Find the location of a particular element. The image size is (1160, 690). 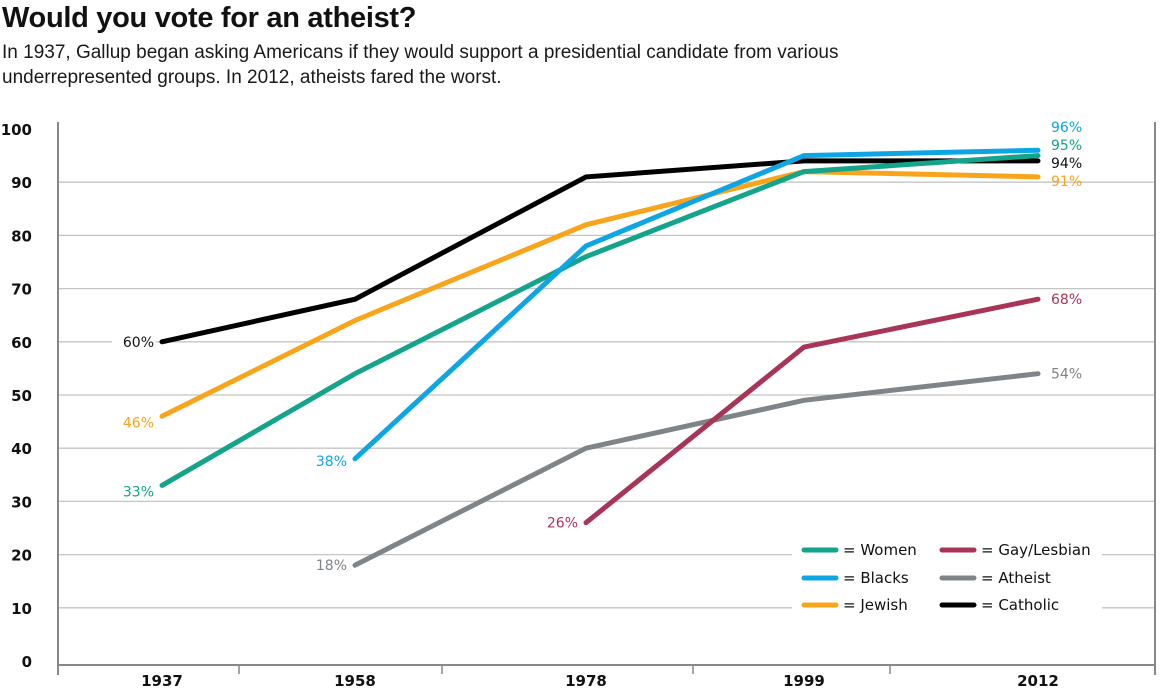

data-label-atheist-2012: 54% is located at coordinates (1066, 375).